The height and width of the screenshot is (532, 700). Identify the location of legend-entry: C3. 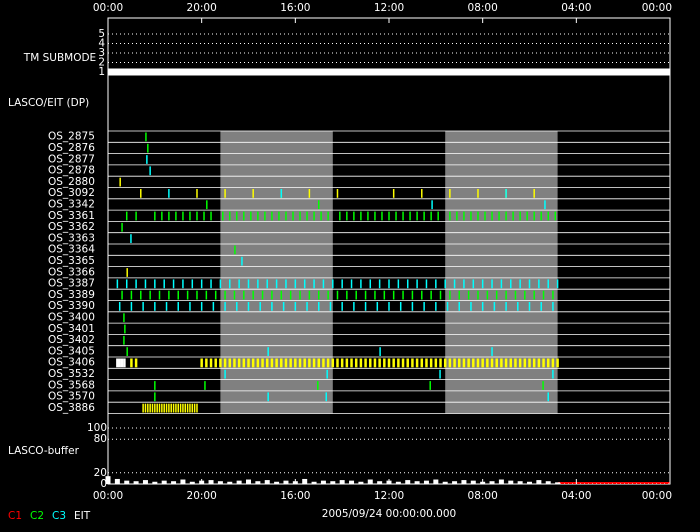
(59, 516).